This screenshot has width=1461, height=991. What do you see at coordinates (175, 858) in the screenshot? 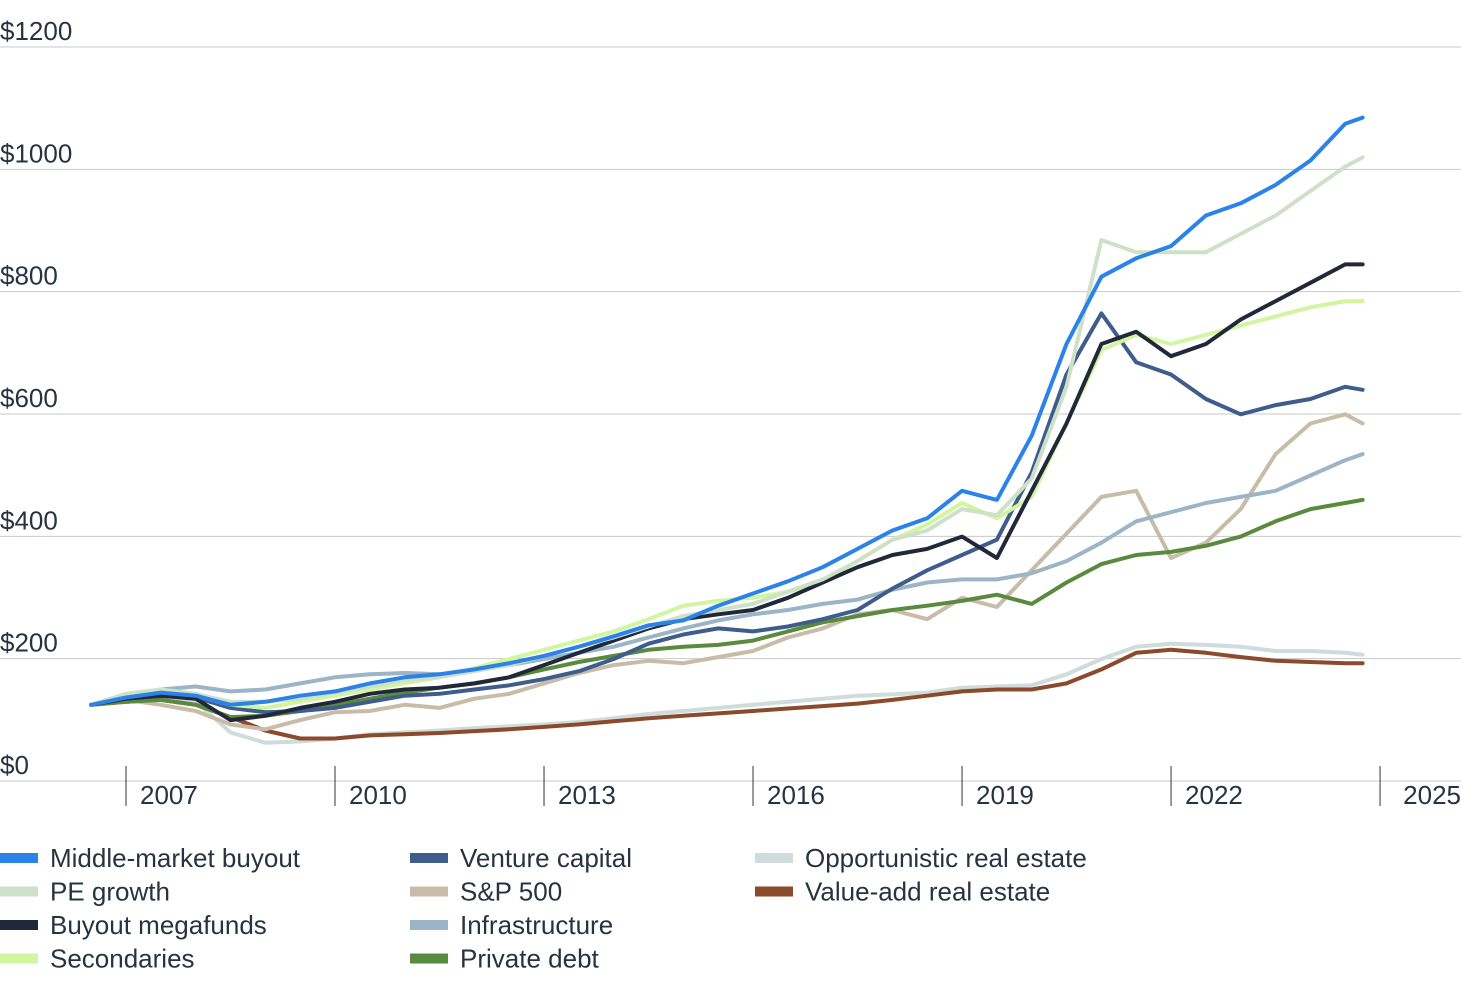
I see `legend-label-middle-market-buyout: Middle-market buyout` at bounding box center [175, 858].